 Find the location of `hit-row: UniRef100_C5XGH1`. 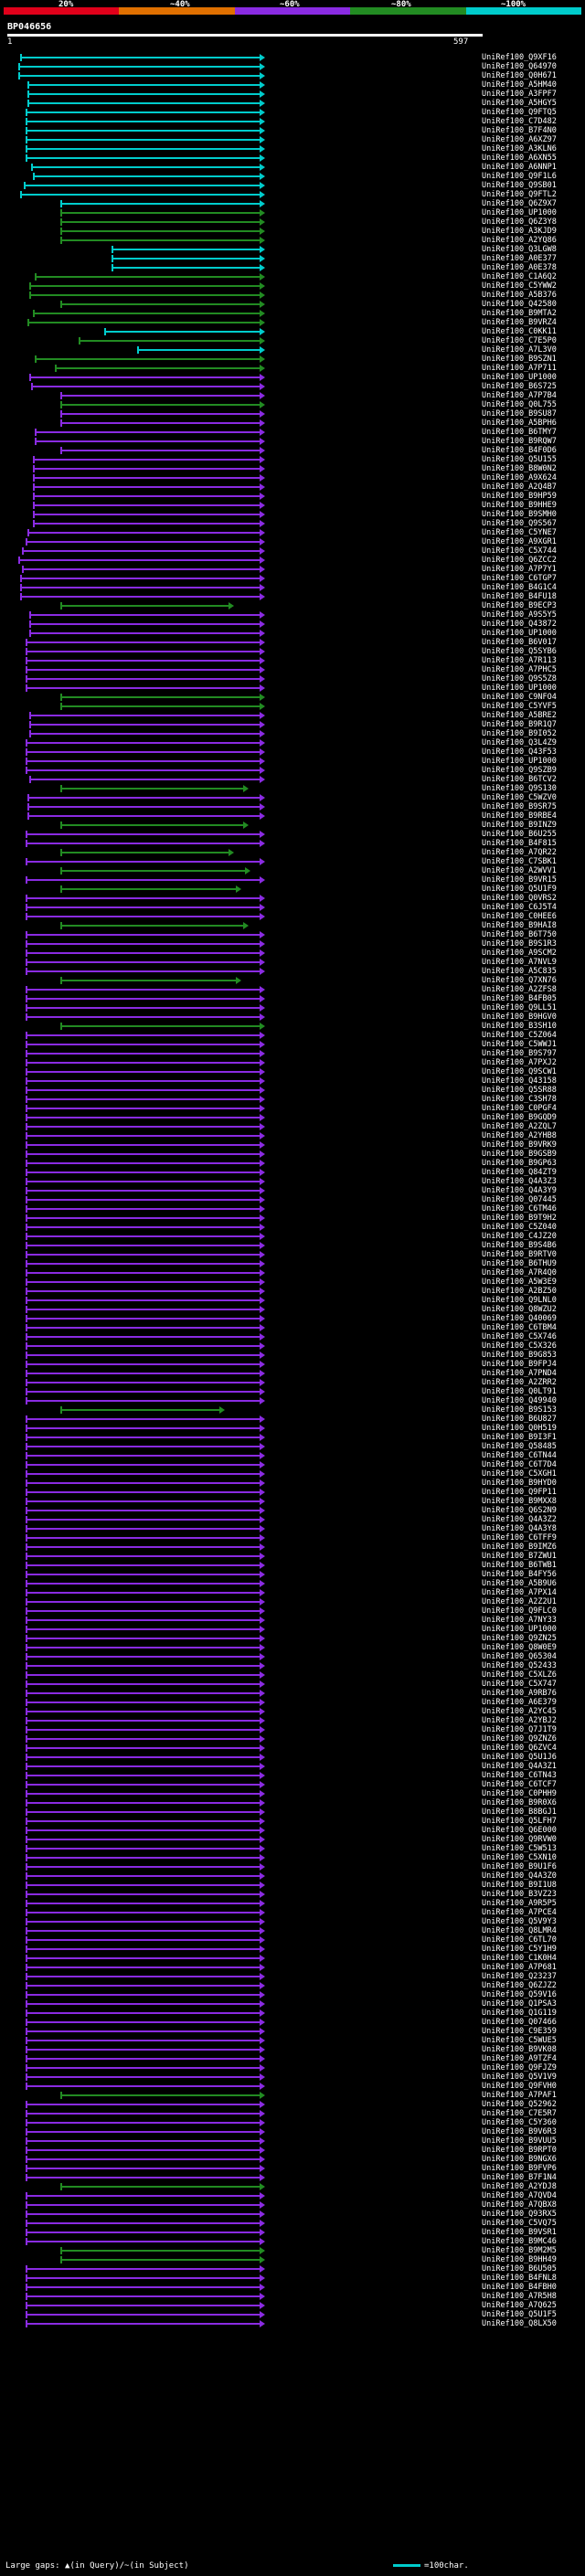

hit-row: UniRef100_C5XGH1 is located at coordinates (293, 1474).